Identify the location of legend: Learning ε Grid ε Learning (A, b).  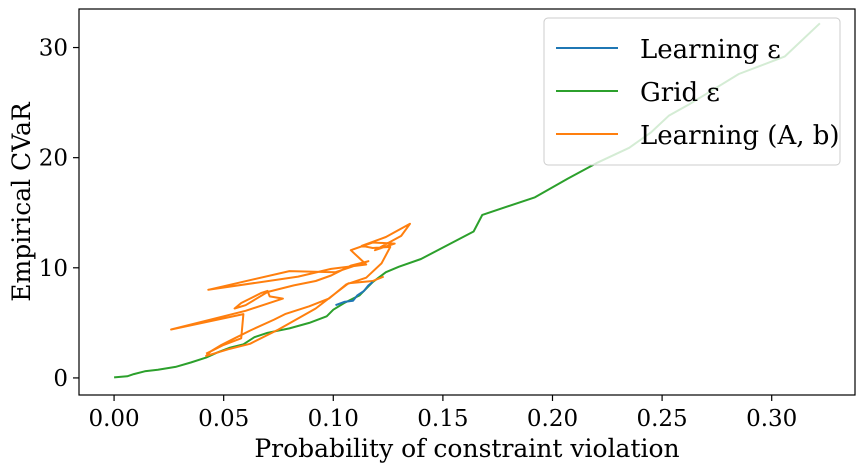
(692, 91).